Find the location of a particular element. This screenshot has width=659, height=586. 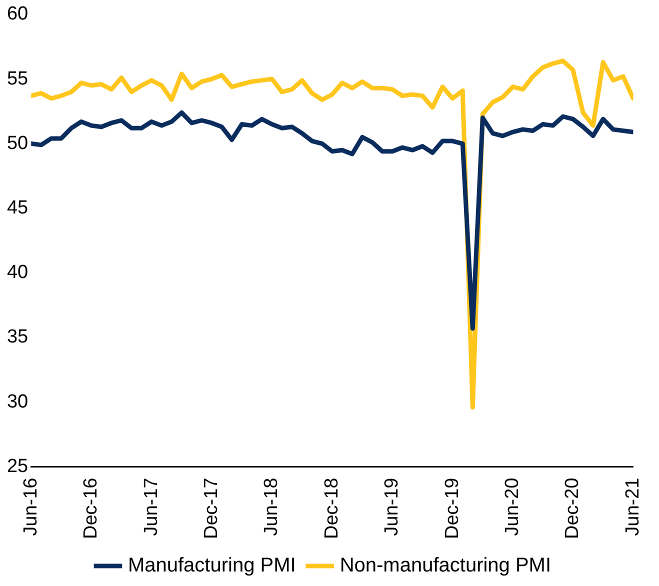

x-tick-label: Dec-20 is located at coordinates (573, 508).